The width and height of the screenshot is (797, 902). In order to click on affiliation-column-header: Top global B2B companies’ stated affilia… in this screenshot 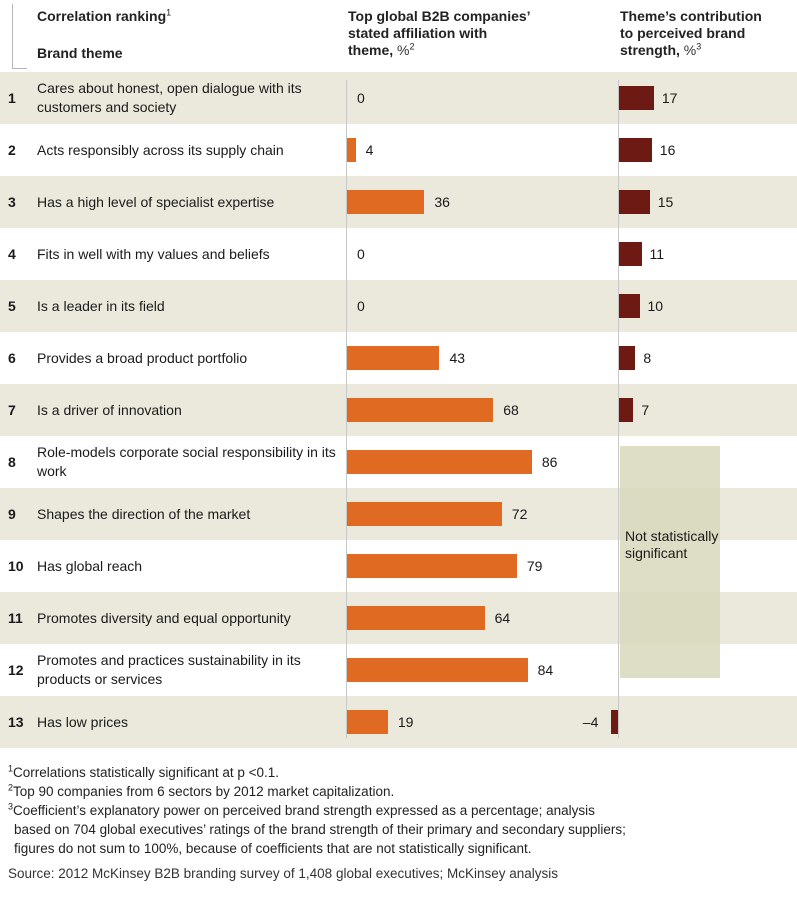, I will do `click(439, 33)`.